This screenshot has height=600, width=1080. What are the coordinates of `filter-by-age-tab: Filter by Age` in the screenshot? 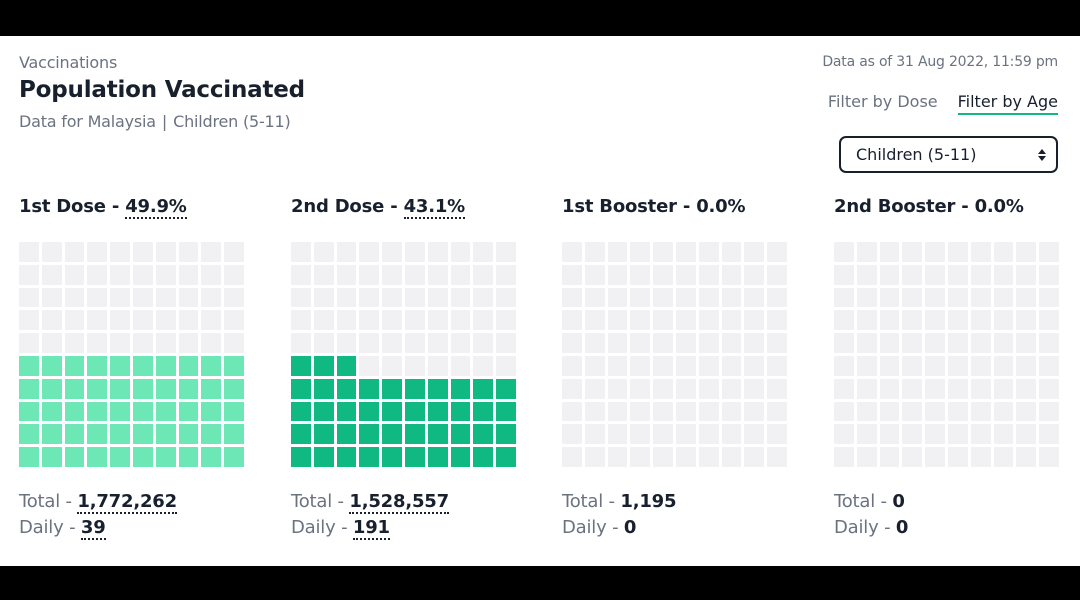 It's located at (1007, 103).